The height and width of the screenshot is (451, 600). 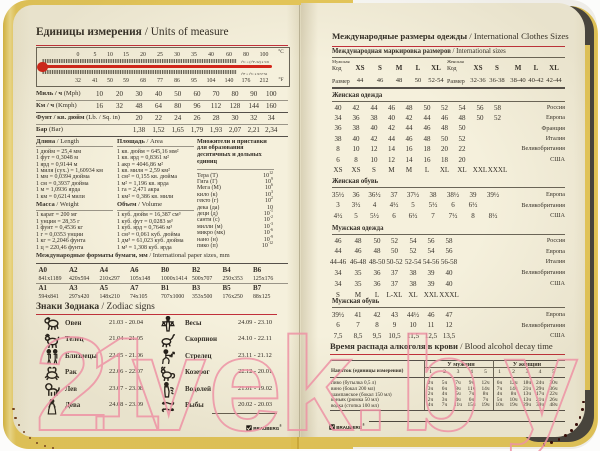 I want to click on svg-text: k, so click(x=316, y=381).